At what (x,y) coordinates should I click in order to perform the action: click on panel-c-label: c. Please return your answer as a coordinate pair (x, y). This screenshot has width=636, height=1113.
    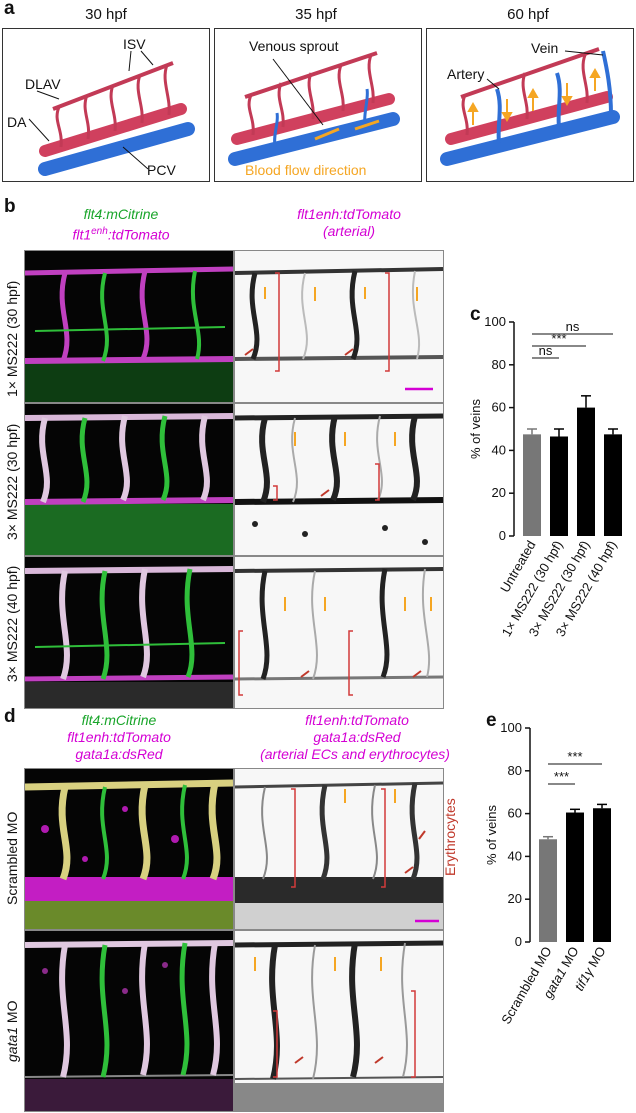
    Looking at the image, I should click on (475, 314).